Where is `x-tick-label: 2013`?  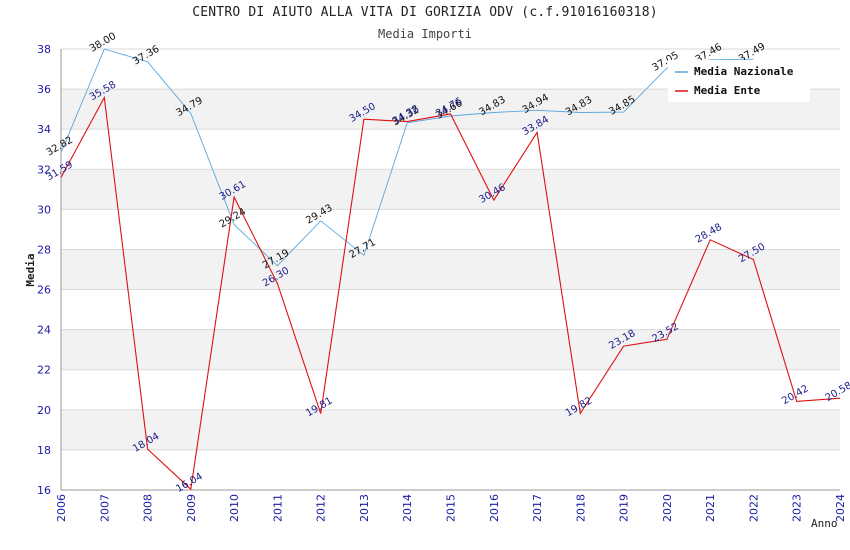
x-tick-label: 2013 is located at coordinates (364, 508).